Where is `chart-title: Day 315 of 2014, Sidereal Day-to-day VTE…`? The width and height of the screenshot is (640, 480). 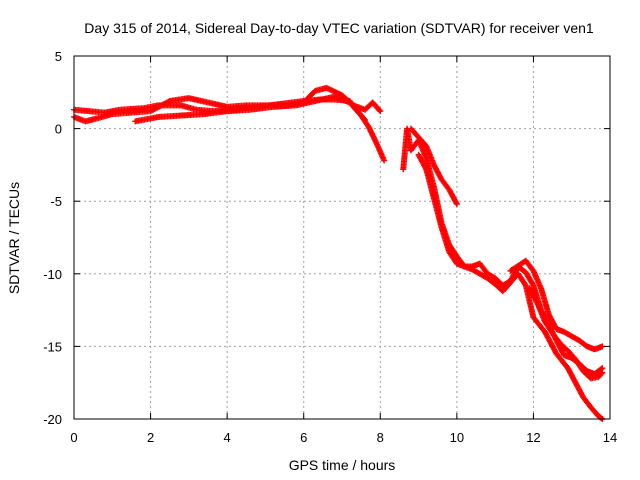 chart-title: Day 315 of 2014, Sidereal Day-to-day VTE… is located at coordinates (339, 28).